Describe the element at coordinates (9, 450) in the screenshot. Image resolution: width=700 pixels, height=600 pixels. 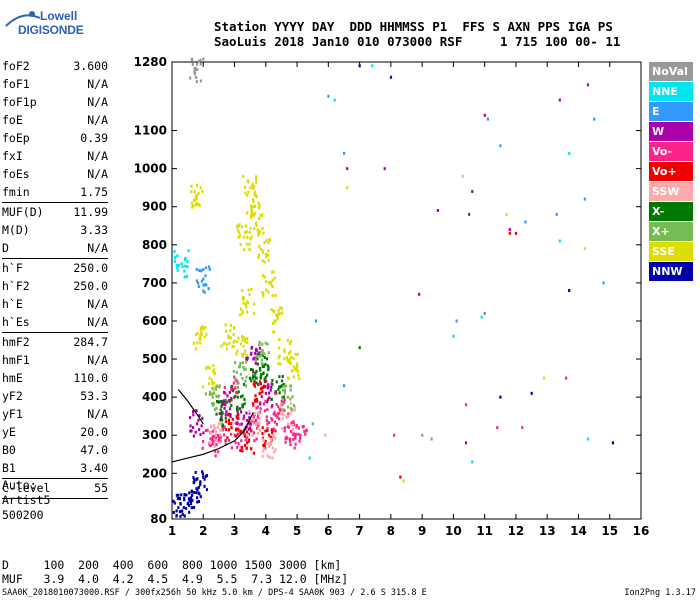
I see `param-name: B0` at that location.